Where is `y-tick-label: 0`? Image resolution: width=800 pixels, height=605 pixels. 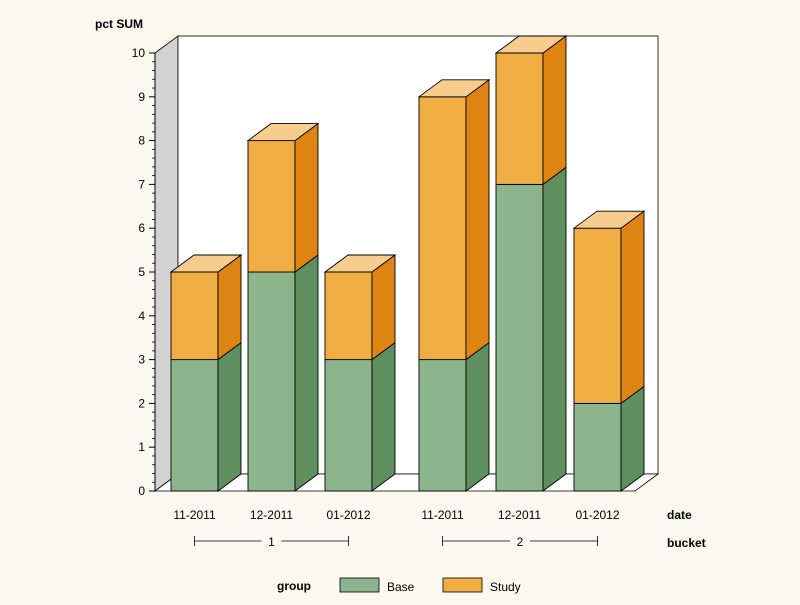 y-tick-label: 0 is located at coordinates (141, 491).